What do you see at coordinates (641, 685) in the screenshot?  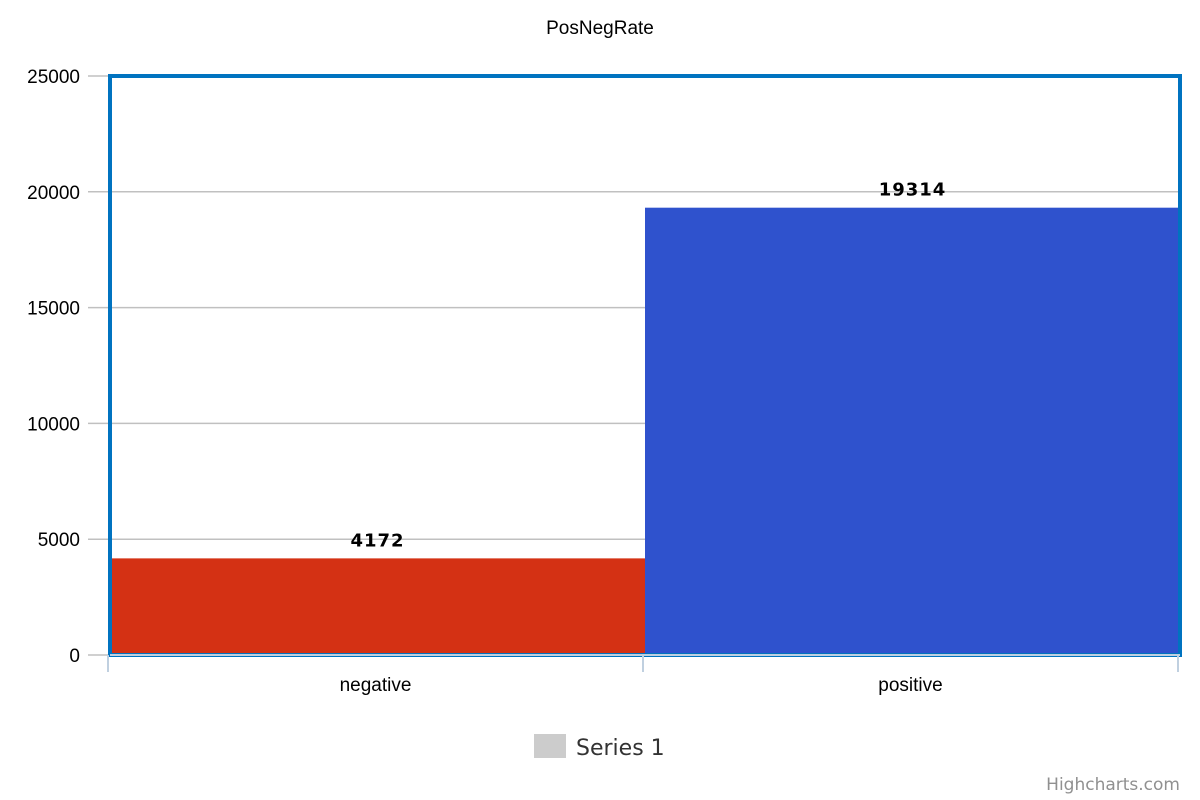 I see `x-axis-tick-labels: negative positive` at bounding box center [641, 685].